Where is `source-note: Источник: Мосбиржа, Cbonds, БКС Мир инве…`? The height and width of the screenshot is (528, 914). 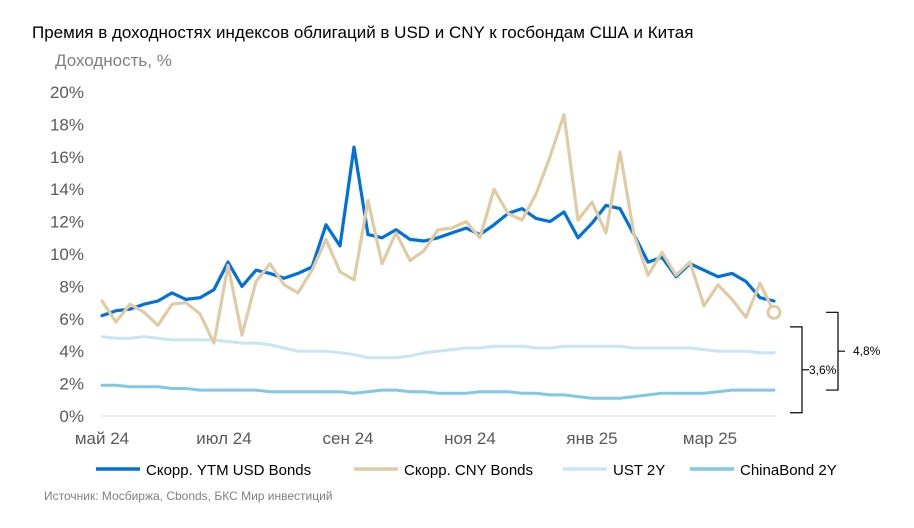 source-note: Источник: Мосбиржа, Cbonds, БКС Мир инве… is located at coordinates (188, 496).